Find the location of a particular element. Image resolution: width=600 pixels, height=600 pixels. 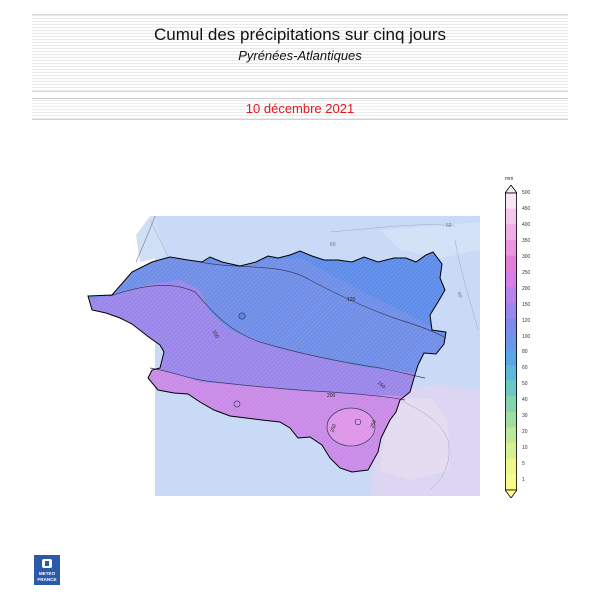

coastline is located at coordinates (145, 239).